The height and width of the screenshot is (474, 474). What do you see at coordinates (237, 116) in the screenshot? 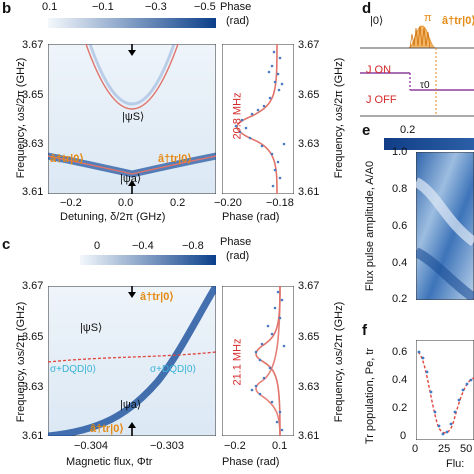
I see `panel-b-splitting: 20.8 MHz` at bounding box center [237, 116].